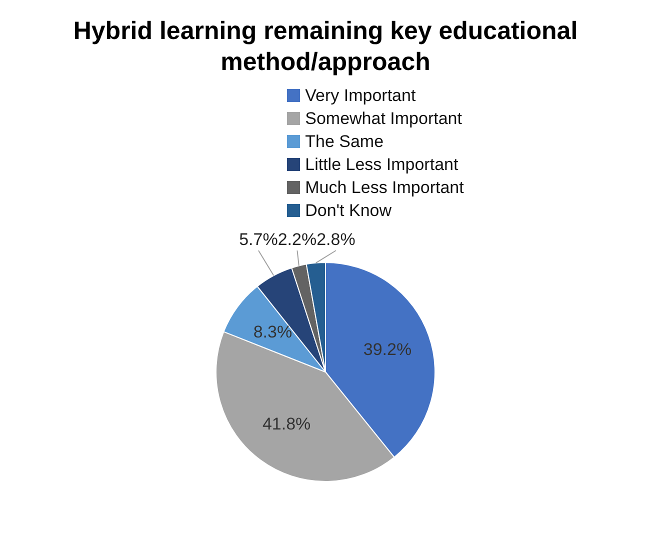 The width and height of the screenshot is (651, 545). I want to click on data-label: 39.2%, so click(387, 349).